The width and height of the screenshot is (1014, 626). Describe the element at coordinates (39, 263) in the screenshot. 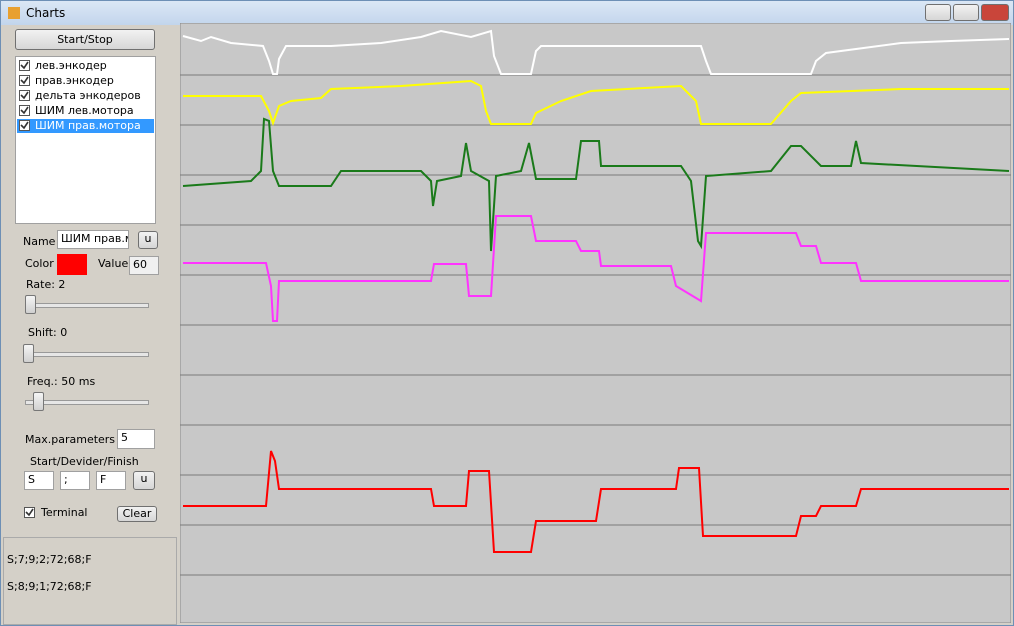

I see `color-label: Color` at that location.